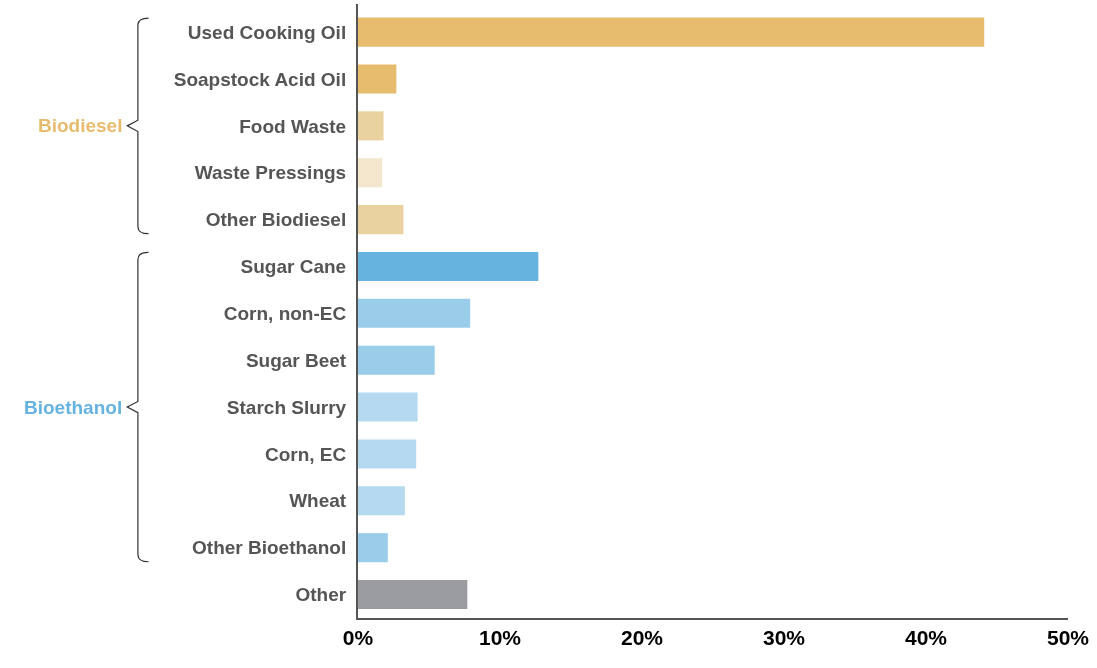 The width and height of the screenshot is (1097, 668). What do you see at coordinates (285, 313) in the screenshot?
I see `y-tick-label: Corn, non-EC` at bounding box center [285, 313].